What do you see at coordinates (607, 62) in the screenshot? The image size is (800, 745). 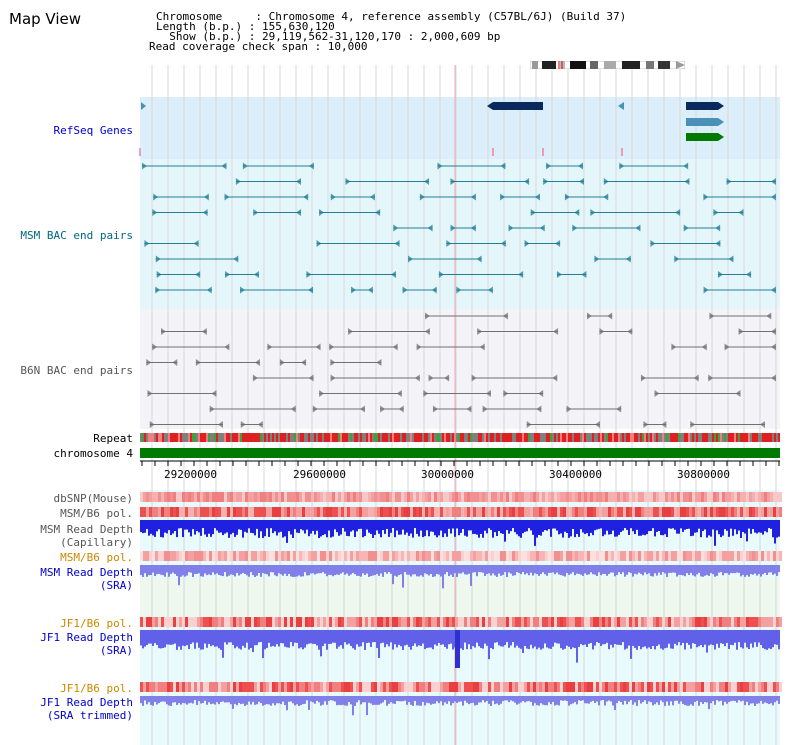 I see `chromosome-ideogram` at bounding box center [607, 62].